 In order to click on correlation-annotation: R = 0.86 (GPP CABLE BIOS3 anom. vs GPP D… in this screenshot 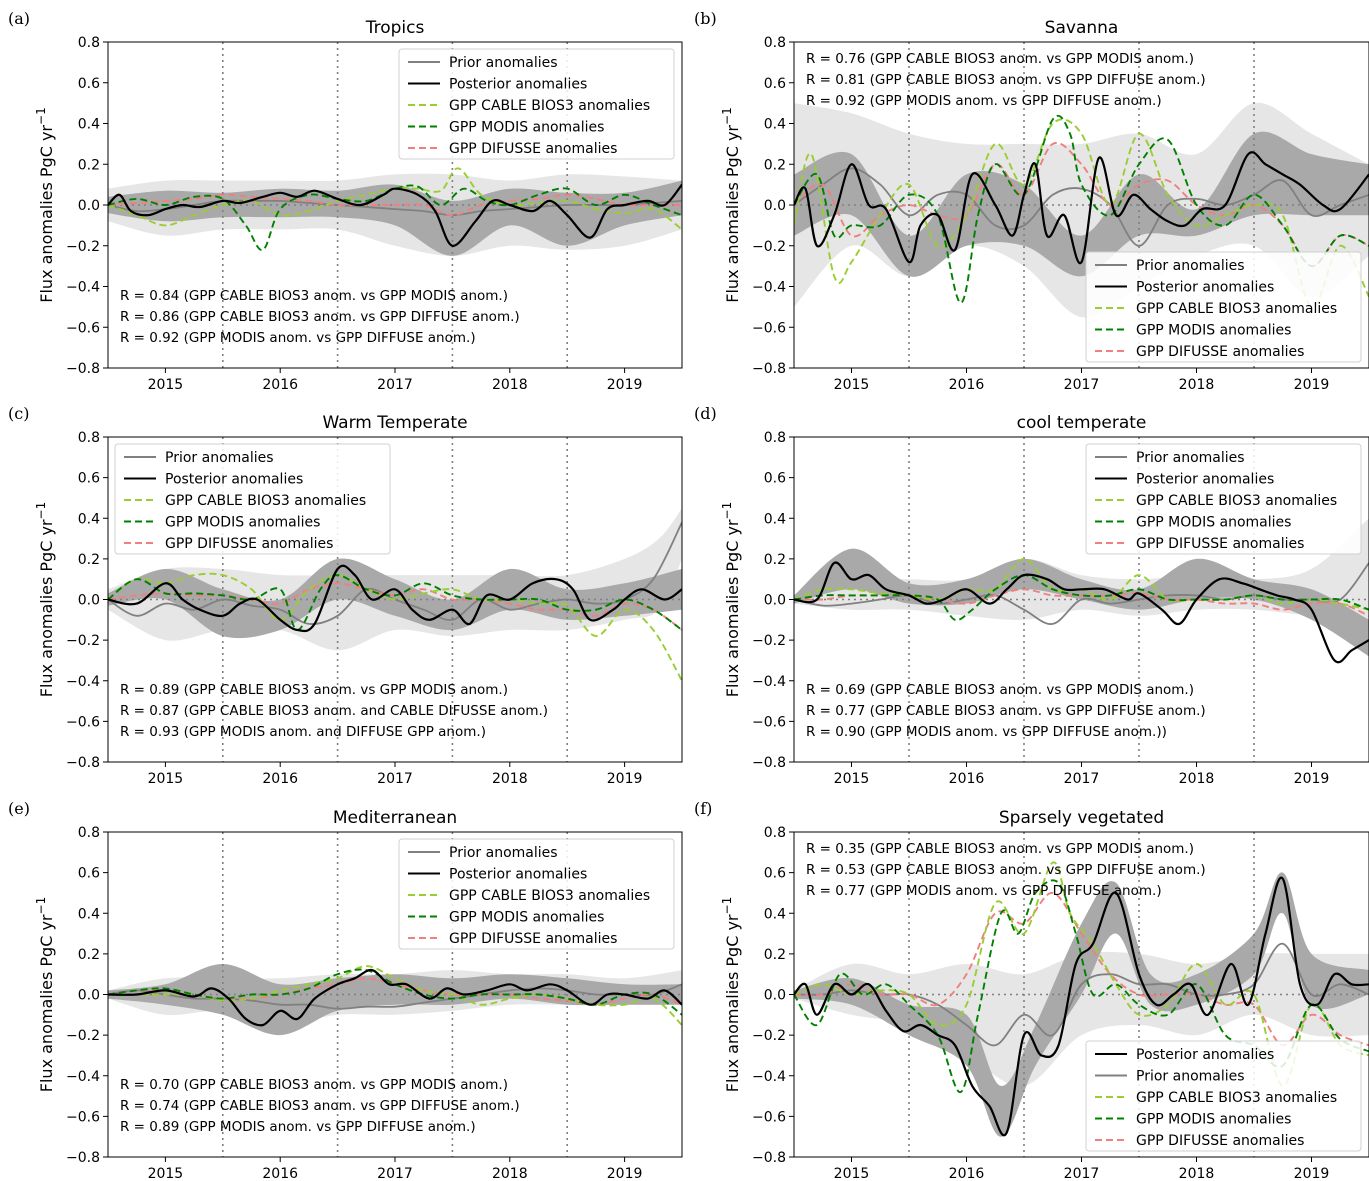, I will do `click(320, 317)`.